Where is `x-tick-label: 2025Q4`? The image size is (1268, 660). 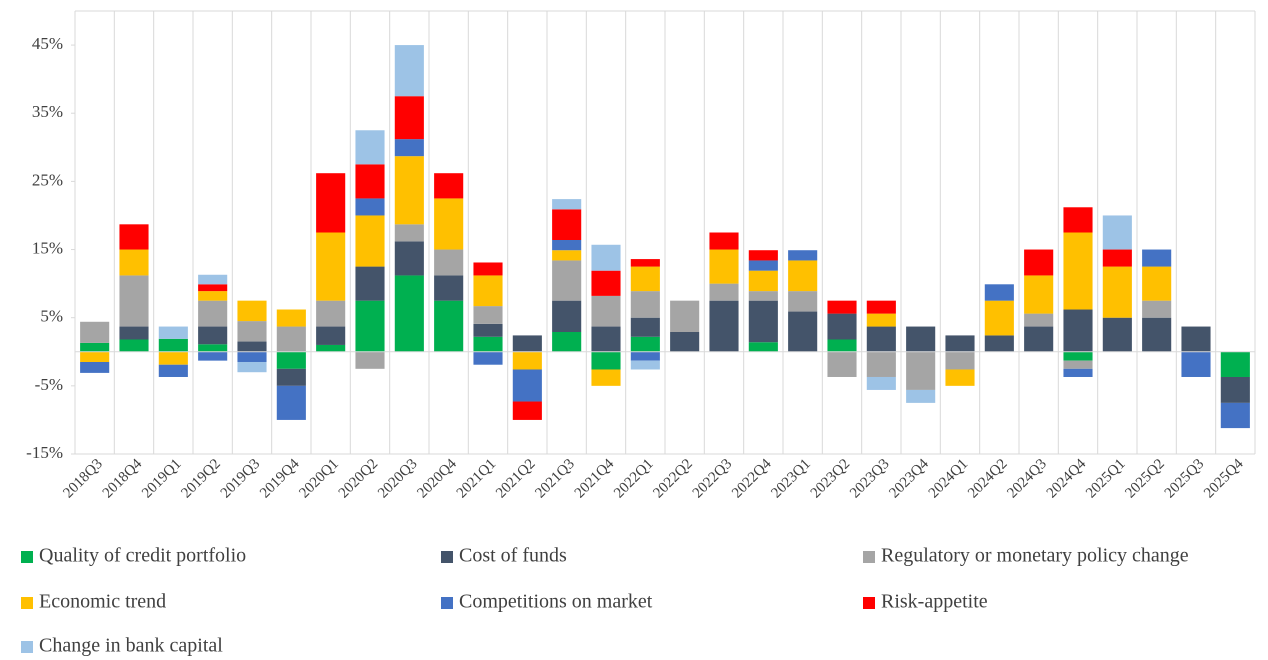 x-tick-label: 2025Q4 is located at coordinates (1224, 479).